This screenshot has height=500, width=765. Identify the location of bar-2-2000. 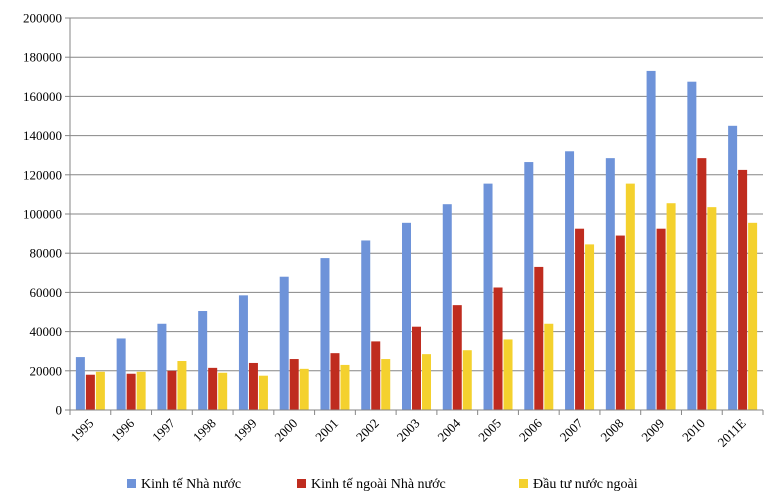
(294, 384).